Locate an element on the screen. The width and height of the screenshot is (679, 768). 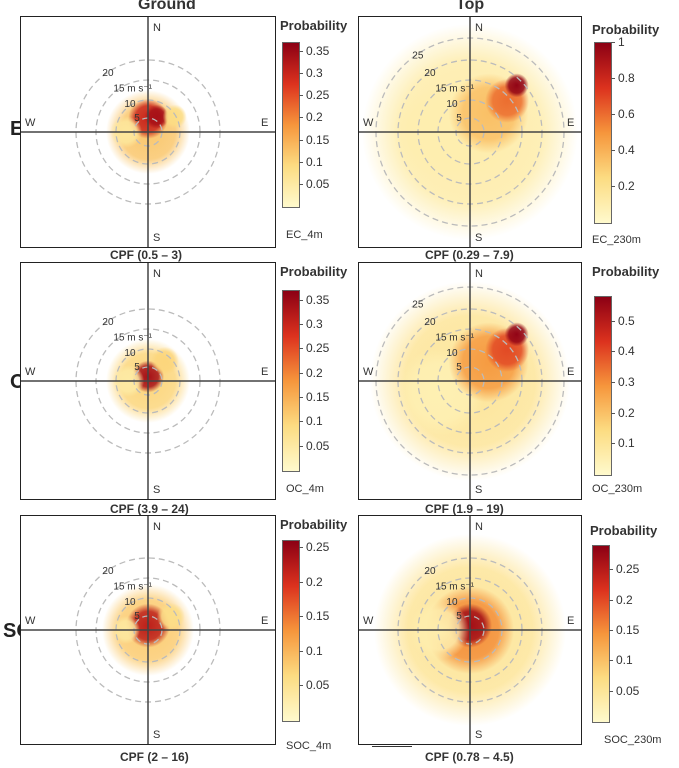
cpf-label: CPF (3.9 – 24) is located at coordinates (149, 509).